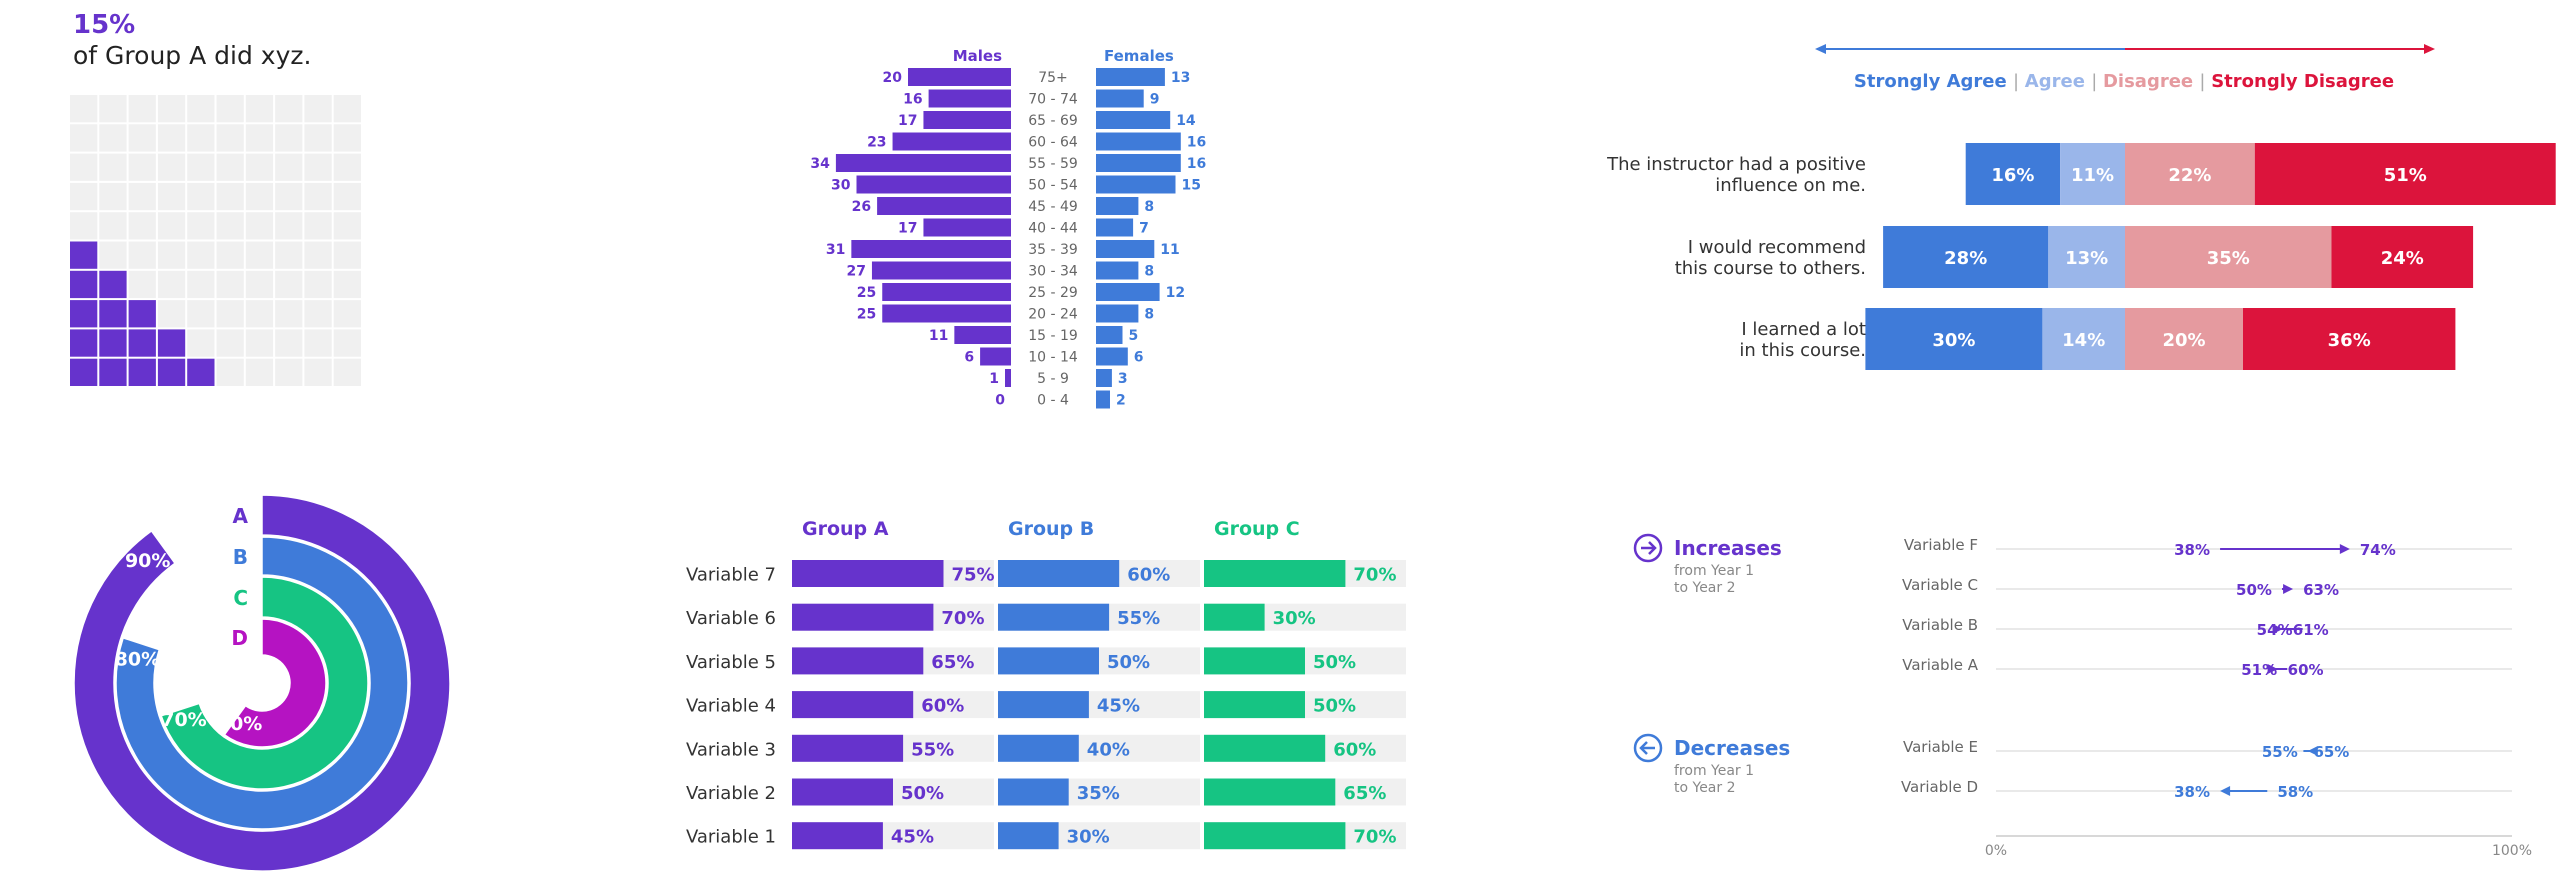 The width and height of the screenshot is (2560, 876). What do you see at coordinates (2259, 670) in the screenshot?
I see `arrow-from-label: 51%` at bounding box center [2259, 670].